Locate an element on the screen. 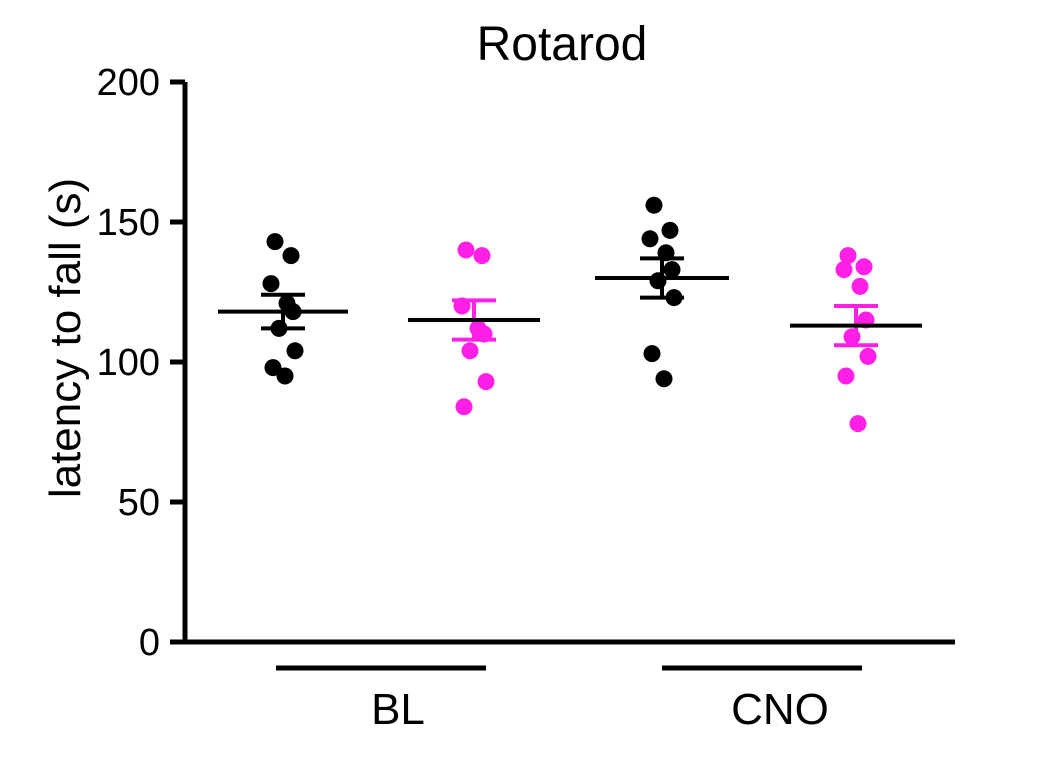 The width and height of the screenshot is (1045, 759). group-label: CNO is located at coordinates (780, 709).